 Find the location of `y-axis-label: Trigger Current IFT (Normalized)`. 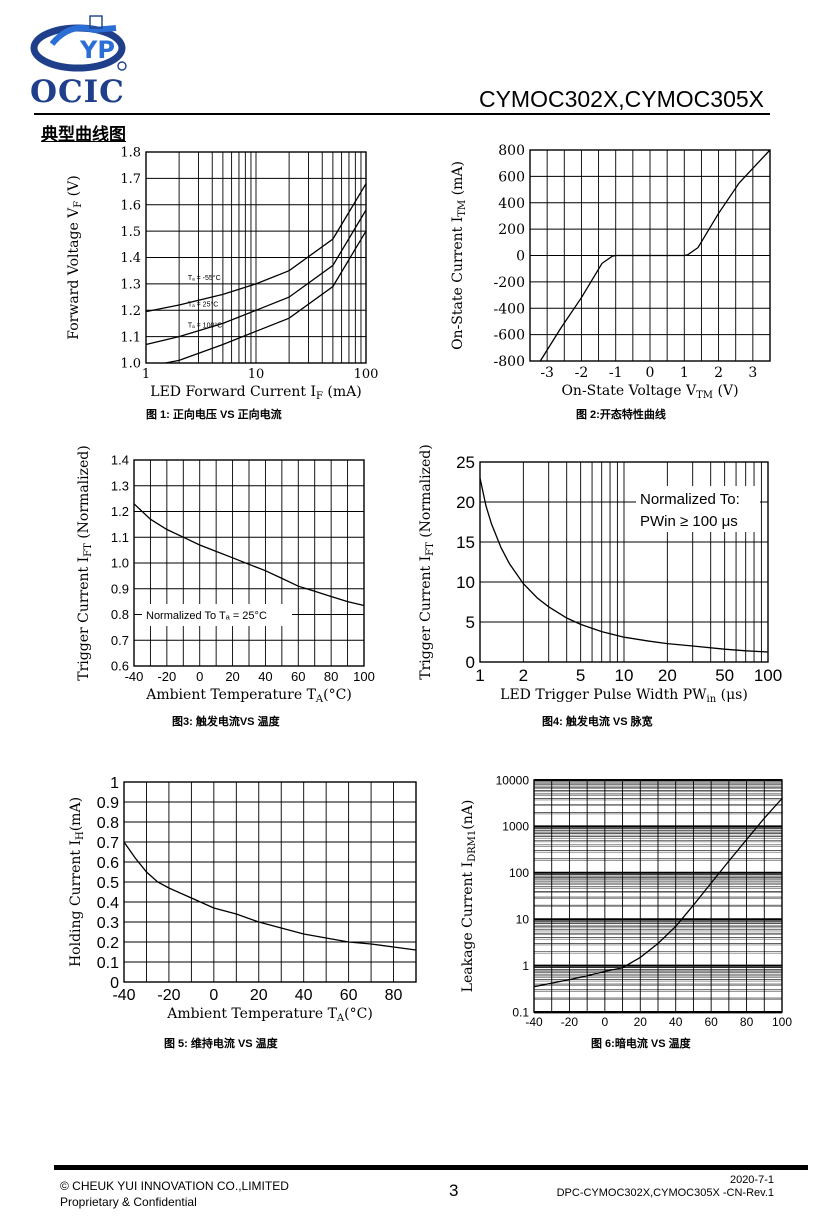

y-axis-label: Trigger Current IFT (Normalized) is located at coordinates (85, 562).